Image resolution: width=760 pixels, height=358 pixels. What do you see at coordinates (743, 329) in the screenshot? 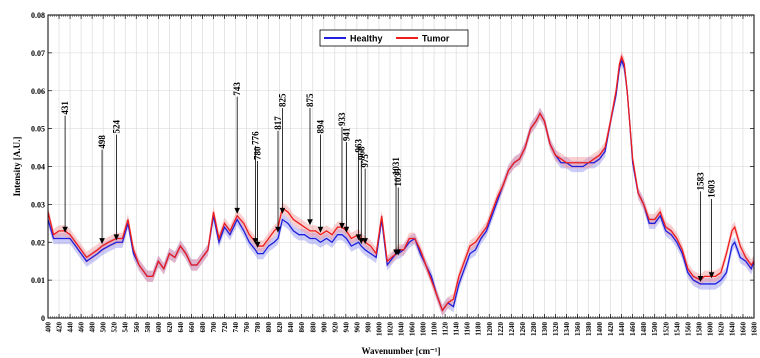
I see `x-tick-label: 1660` at bounding box center [743, 329].